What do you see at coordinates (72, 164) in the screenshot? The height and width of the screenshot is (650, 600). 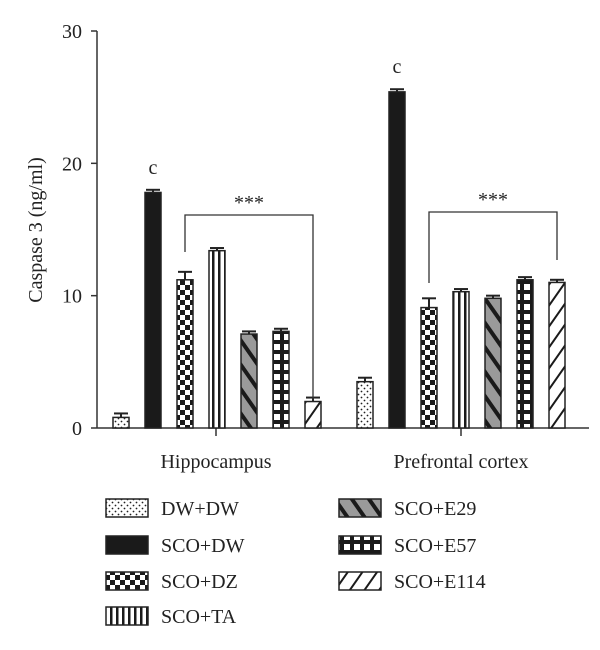 I see `y-tick-label: 20` at bounding box center [72, 164].